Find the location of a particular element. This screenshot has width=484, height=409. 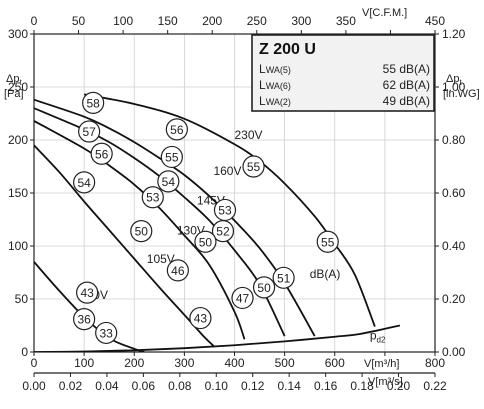

x-bottom2-tick-label: 0.06 is located at coordinates (144, 386).